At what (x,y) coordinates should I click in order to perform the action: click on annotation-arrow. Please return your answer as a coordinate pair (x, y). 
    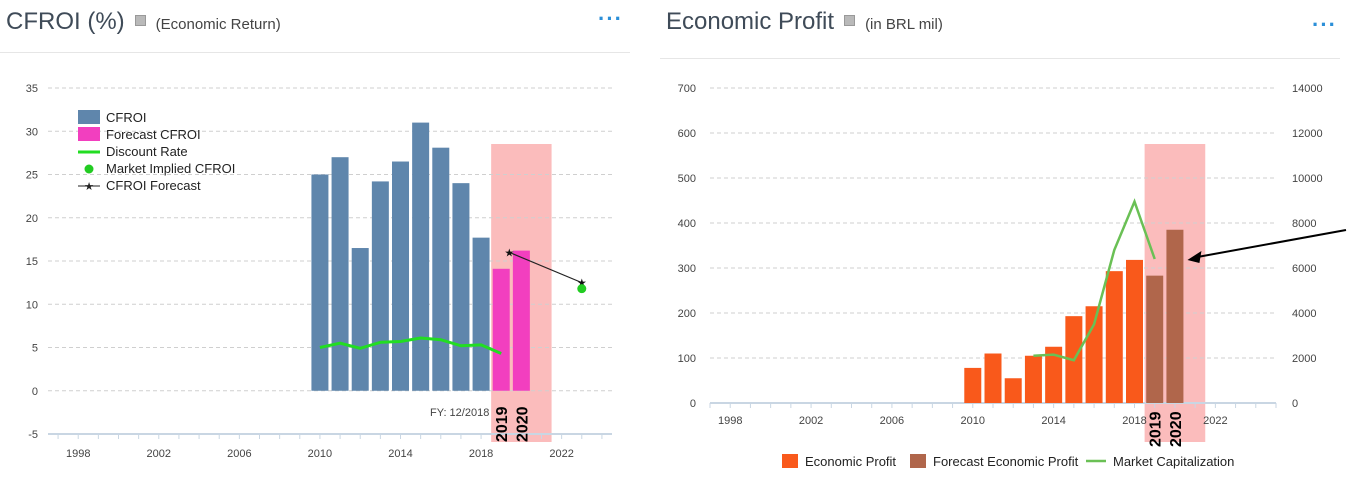
    Looking at the image, I should click on (1272, 243).